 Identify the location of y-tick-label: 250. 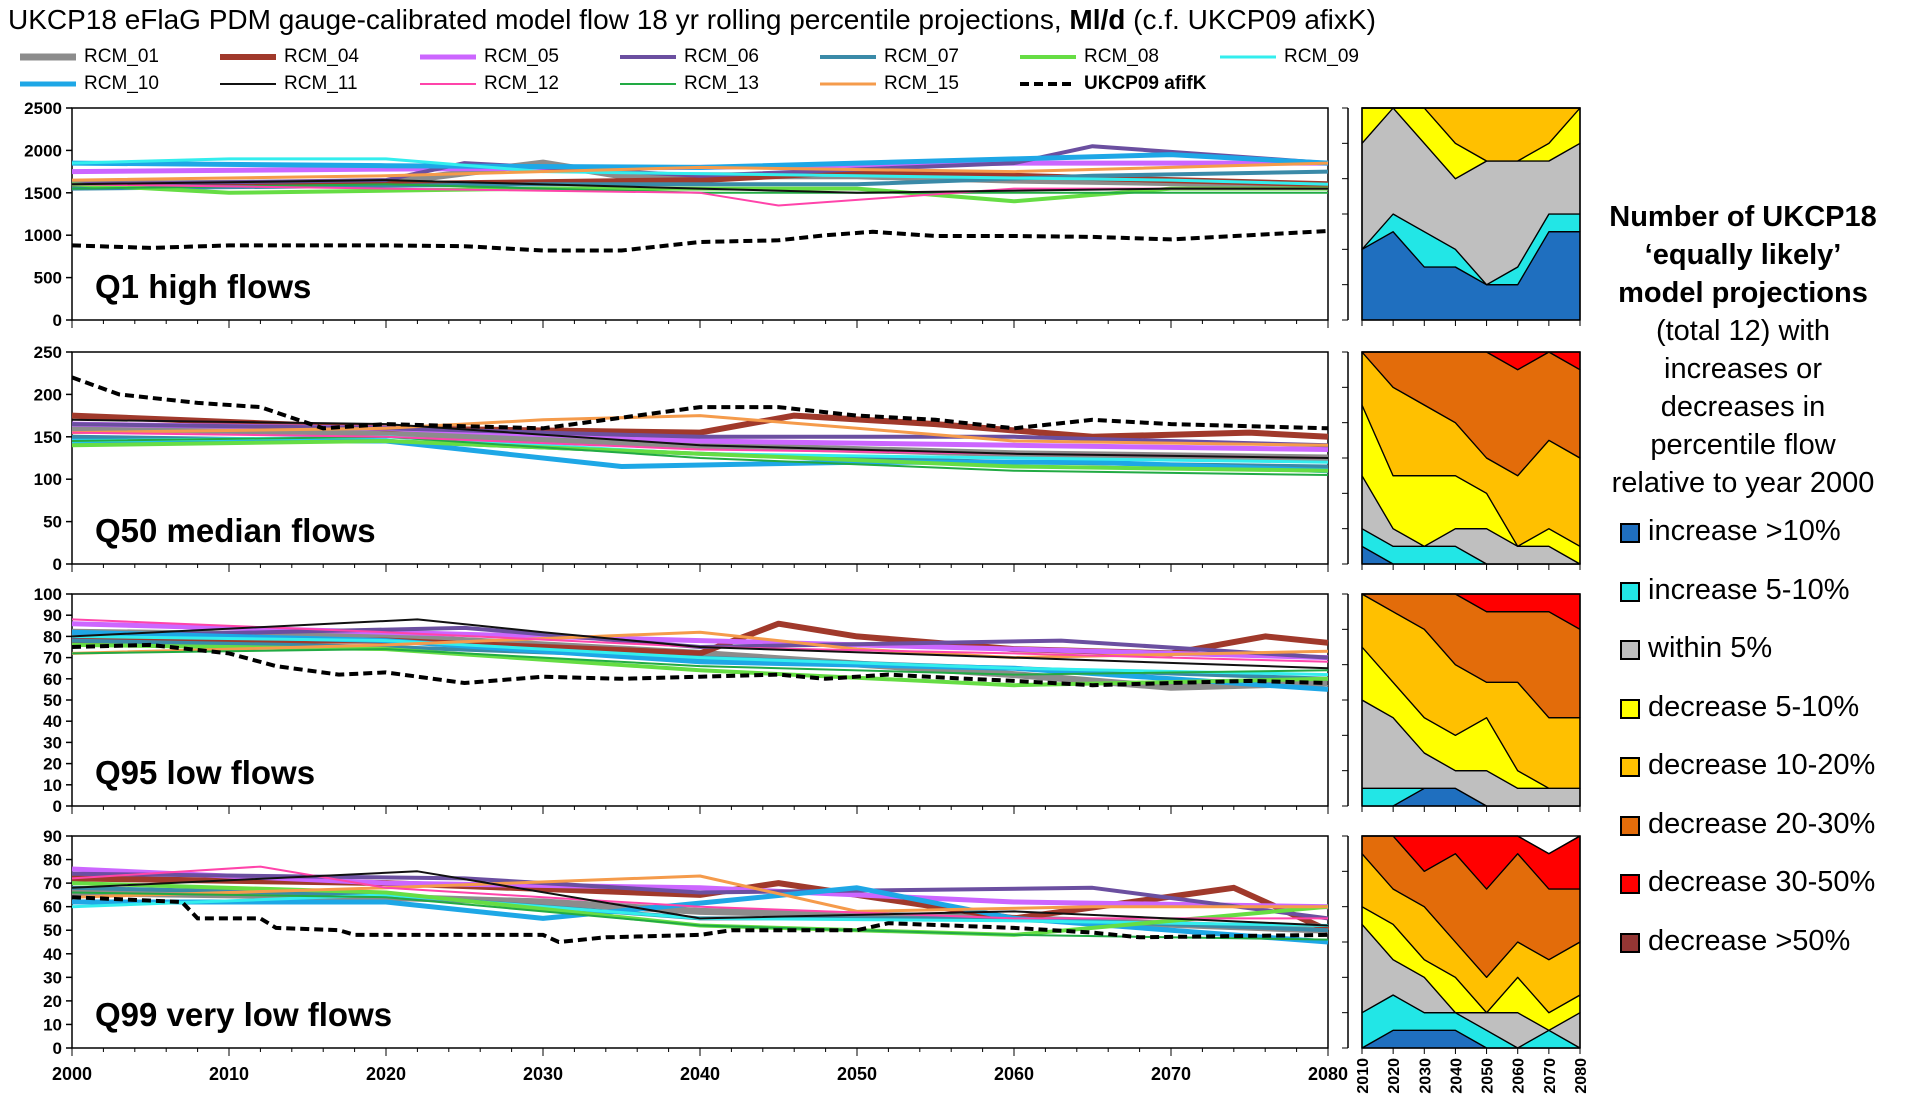
(48, 352).